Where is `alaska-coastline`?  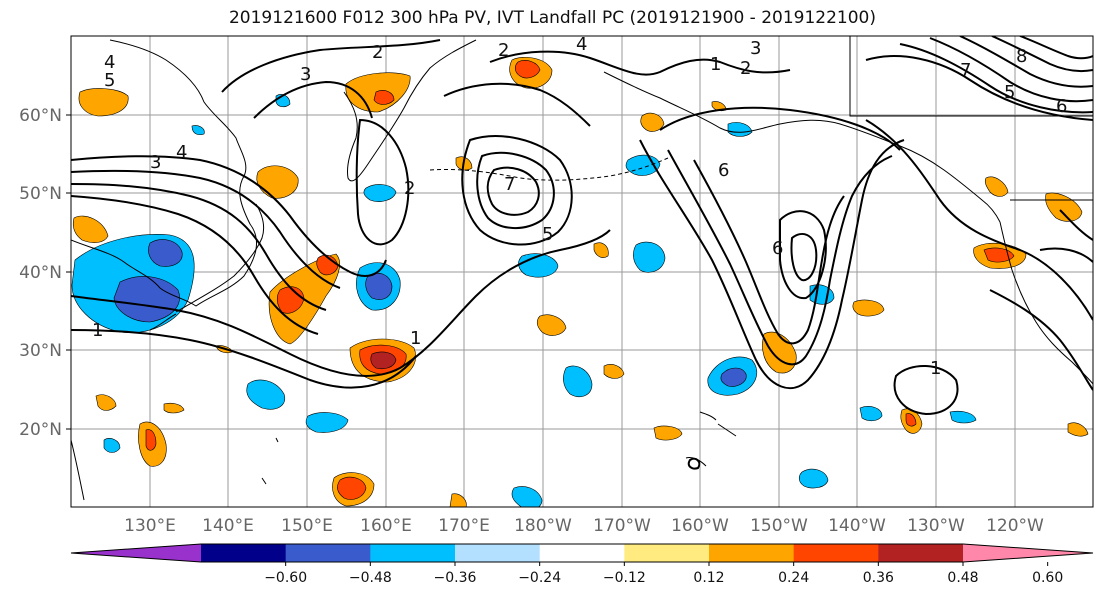 alaska-coastline is located at coordinates (802, 147).